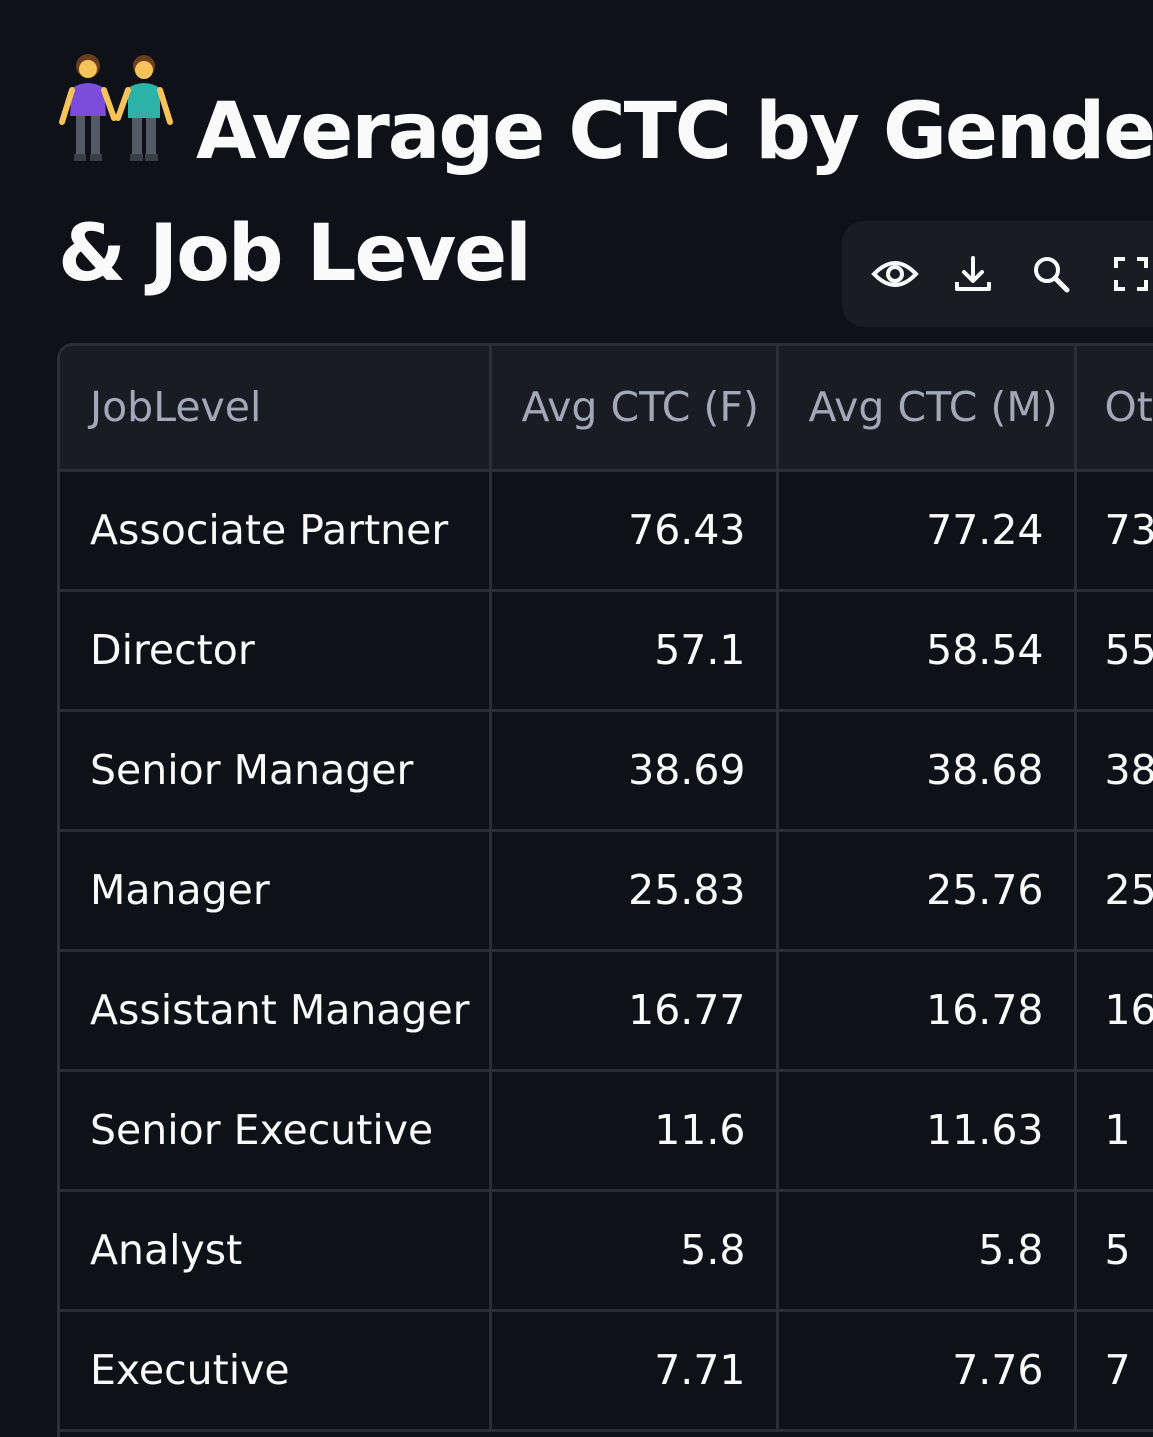  Describe the element at coordinates (927, 1251) in the screenshot. I see `cell-avg-ctc-m: 5.8` at that location.